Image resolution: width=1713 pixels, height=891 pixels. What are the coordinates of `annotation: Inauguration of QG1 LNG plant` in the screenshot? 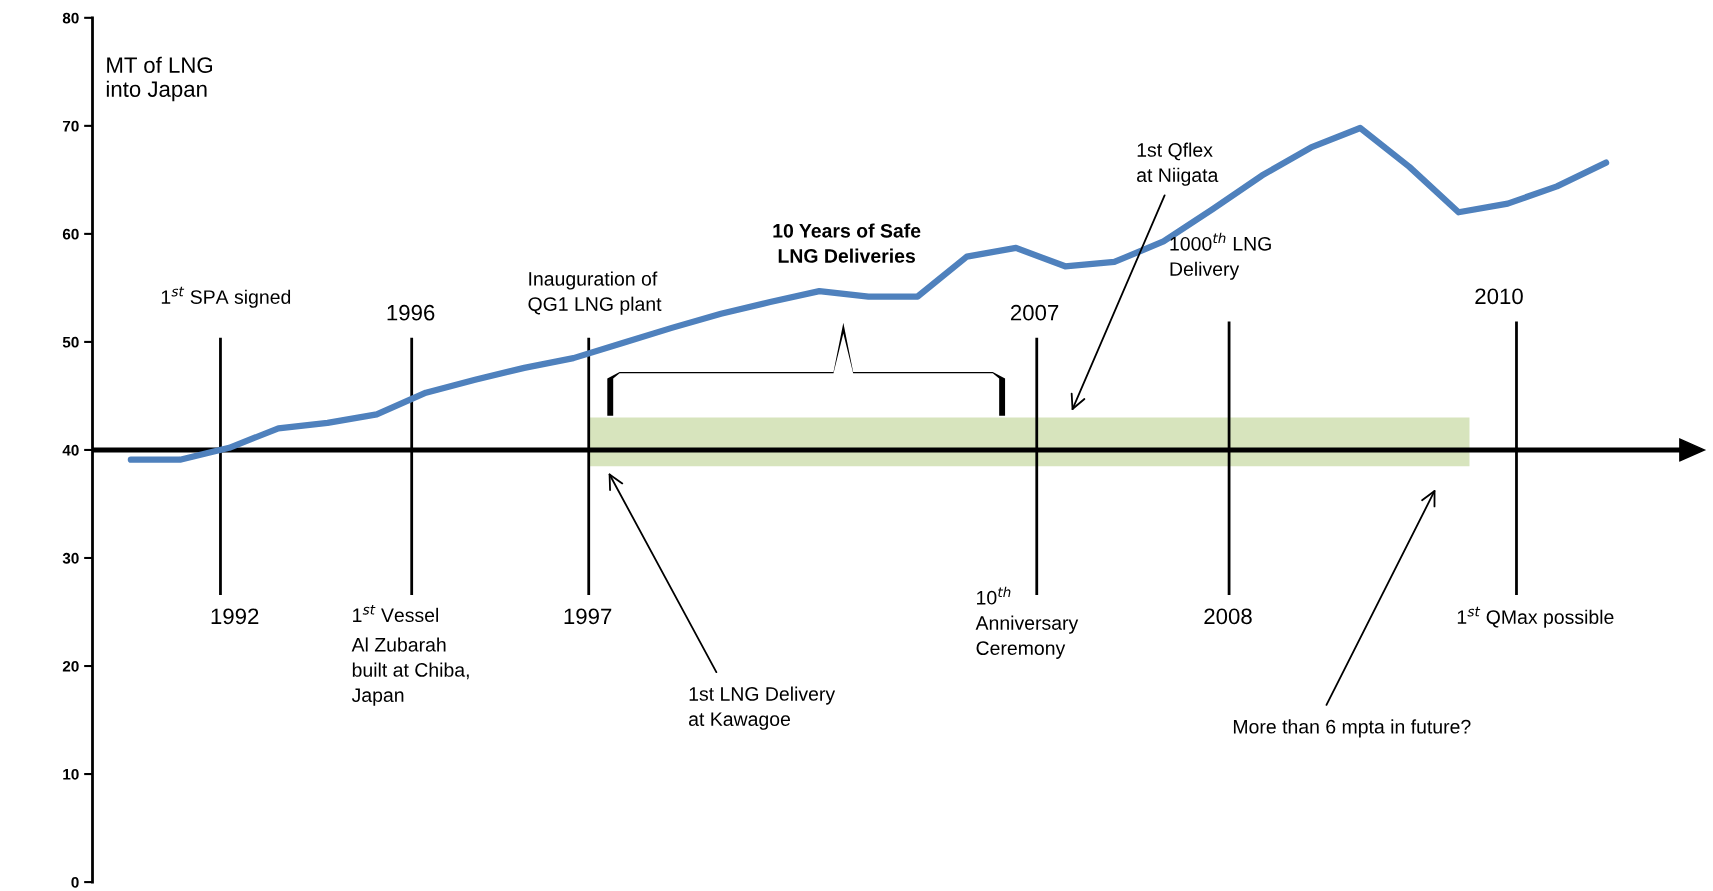 It's located at (595, 293).